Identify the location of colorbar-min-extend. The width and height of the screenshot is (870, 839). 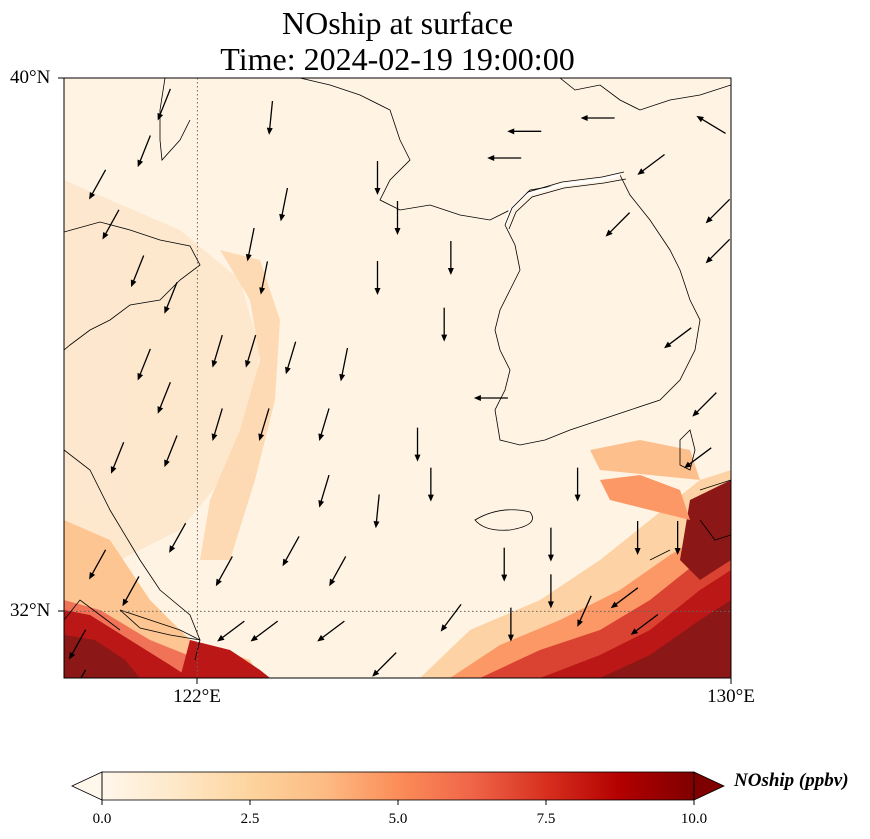
(87, 786).